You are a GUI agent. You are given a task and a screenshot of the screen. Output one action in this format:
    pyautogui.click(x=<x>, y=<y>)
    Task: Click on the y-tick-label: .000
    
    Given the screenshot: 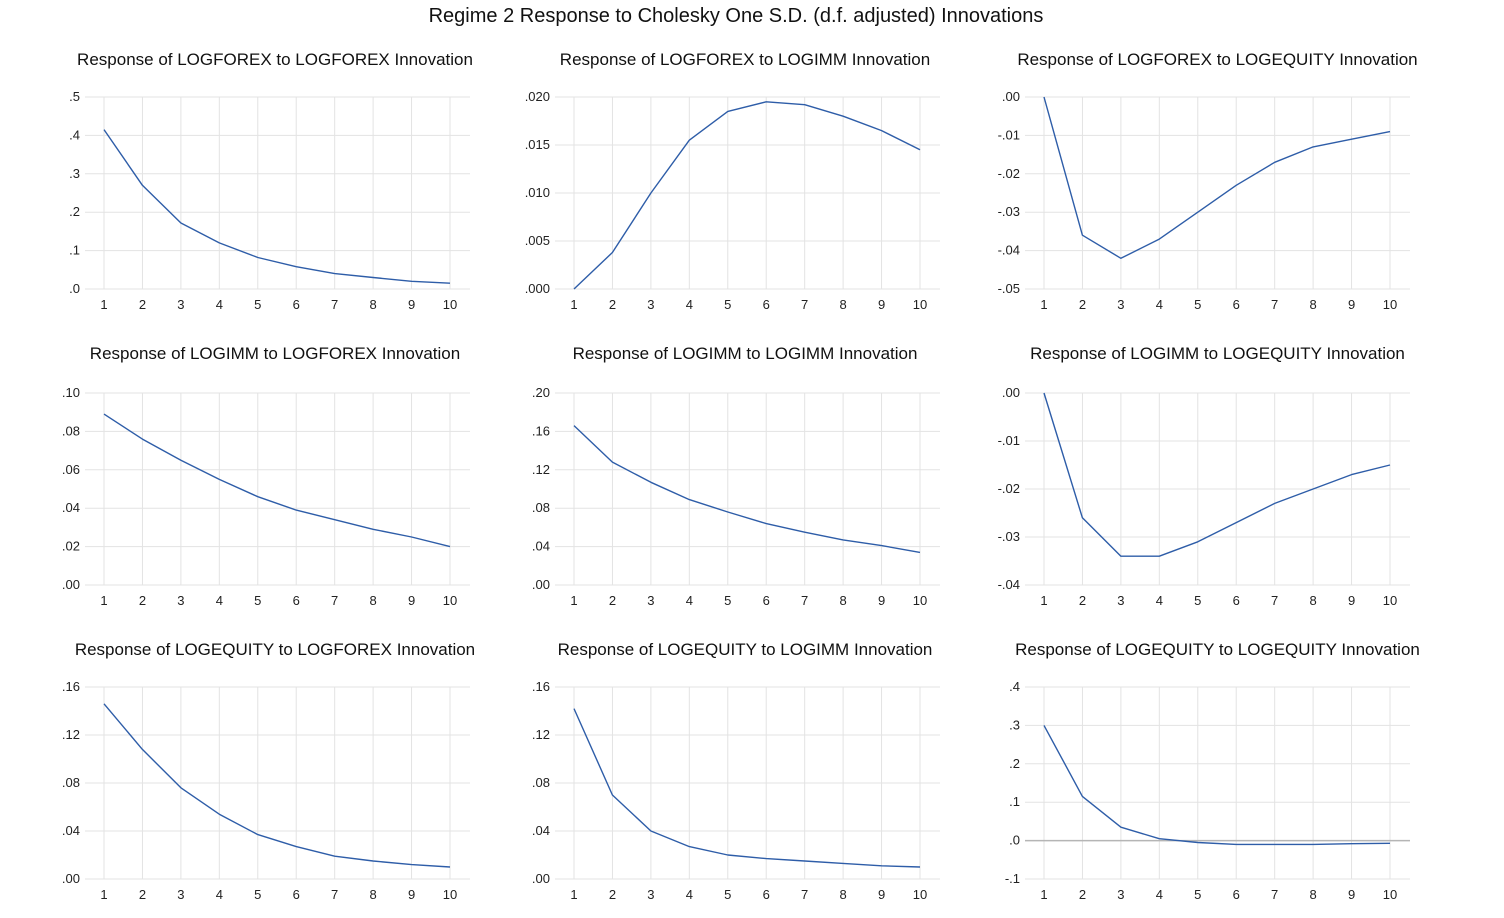 What is the action you would take?
    pyautogui.click(x=537, y=288)
    